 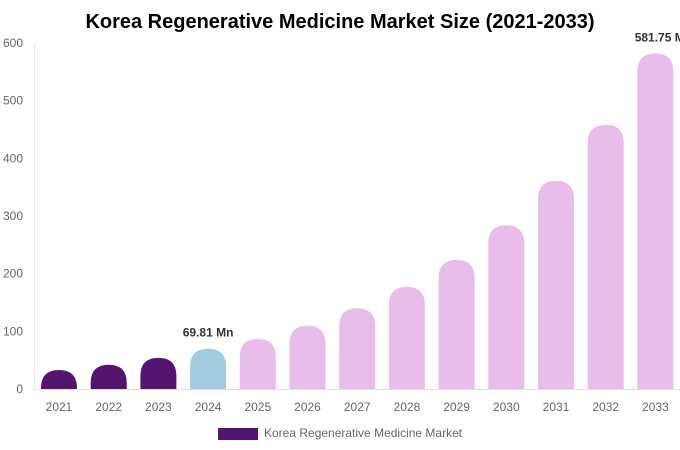 What do you see at coordinates (406, 337) in the screenshot?
I see `bar-2028` at bounding box center [406, 337].